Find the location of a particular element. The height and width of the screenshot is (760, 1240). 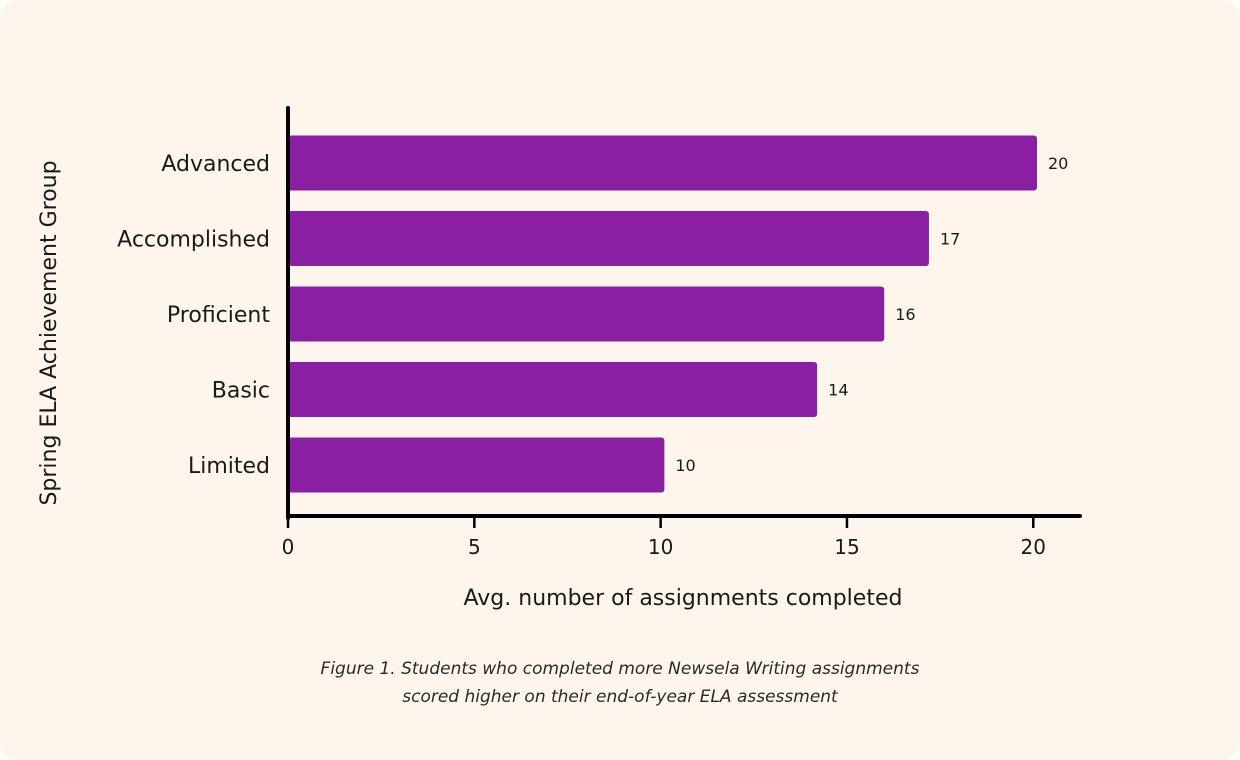

value-label-basic: 14 is located at coordinates (838, 390).